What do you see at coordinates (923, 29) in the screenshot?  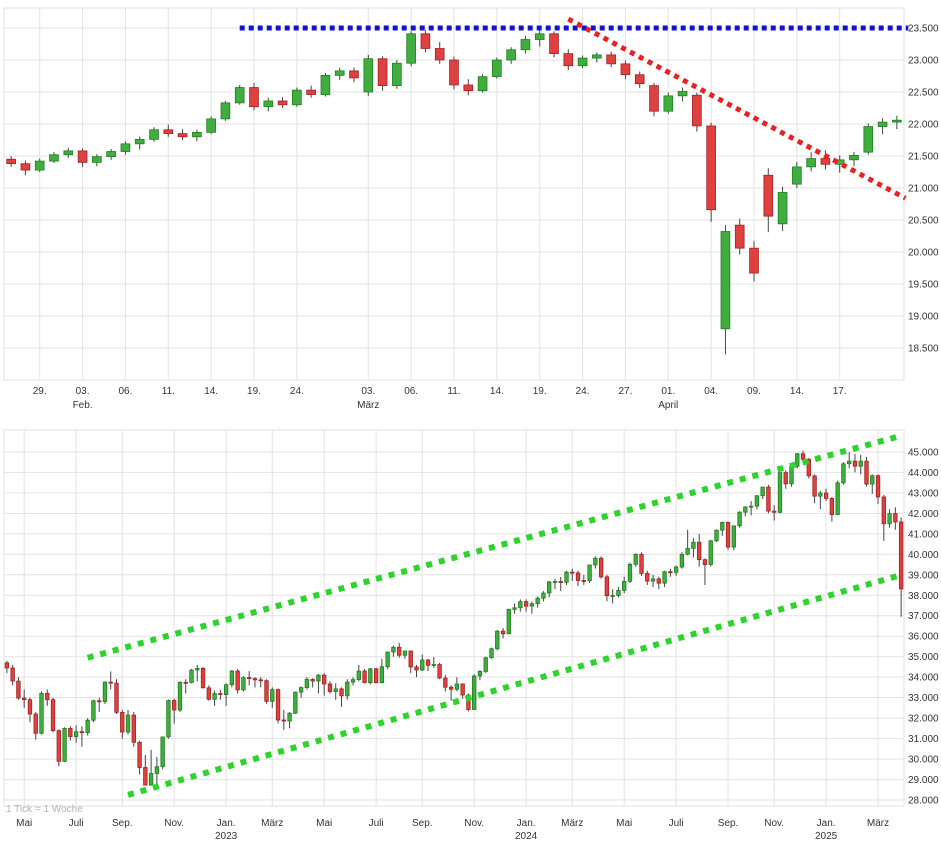 I see `y-axis-label: 23.500` at bounding box center [923, 29].